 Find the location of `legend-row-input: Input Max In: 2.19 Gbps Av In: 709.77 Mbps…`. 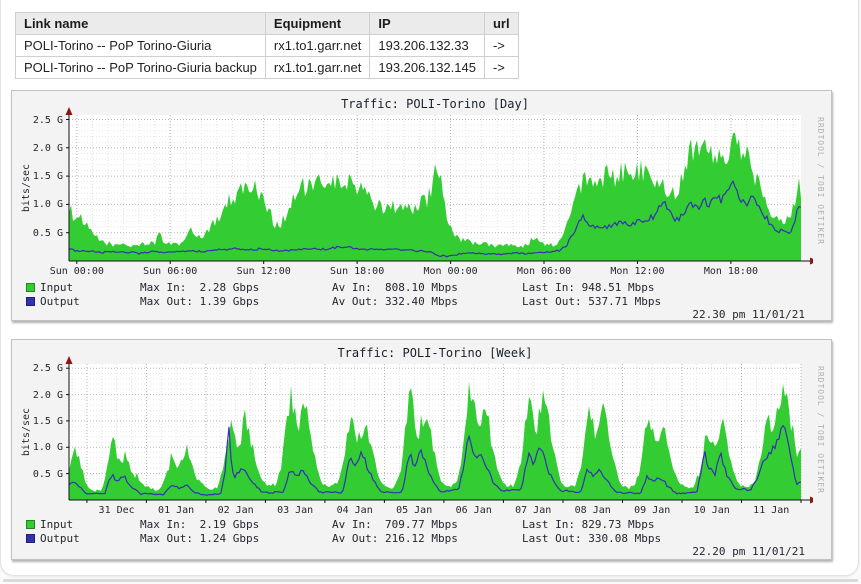

legend-row-input: Input Max In: 2.19 Gbps Av In: 709.77 Mbps… is located at coordinates (418, 524).